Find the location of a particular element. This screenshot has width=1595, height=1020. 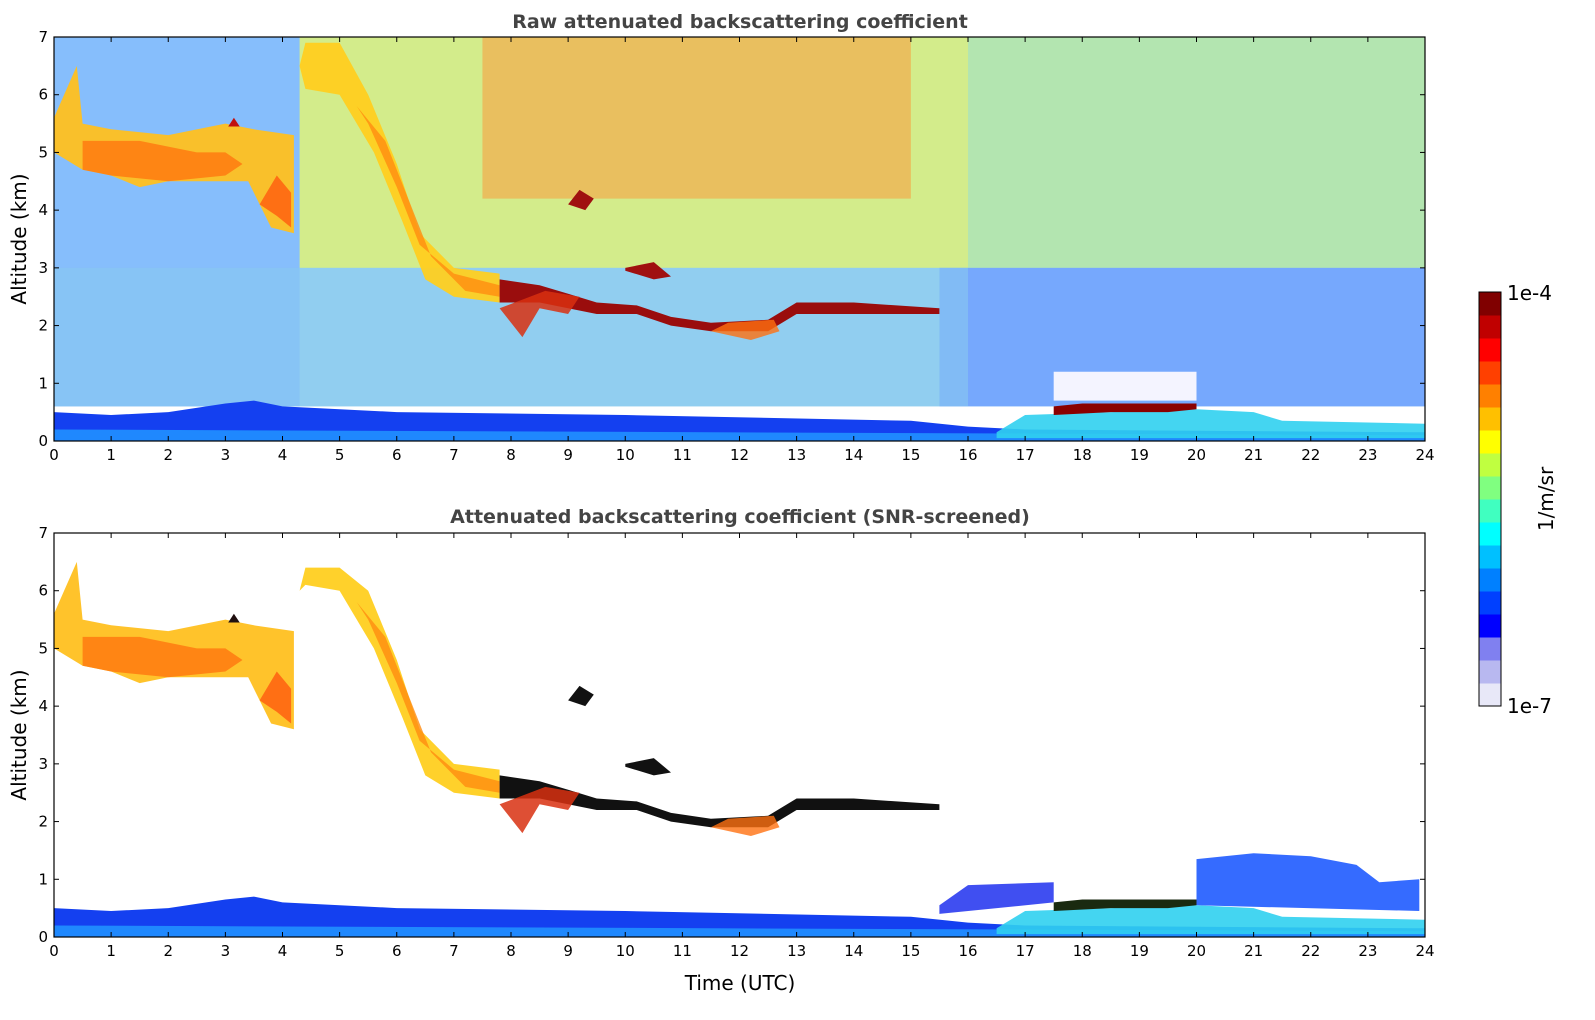

colorbar-segments is located at coordinates (1490, 499).